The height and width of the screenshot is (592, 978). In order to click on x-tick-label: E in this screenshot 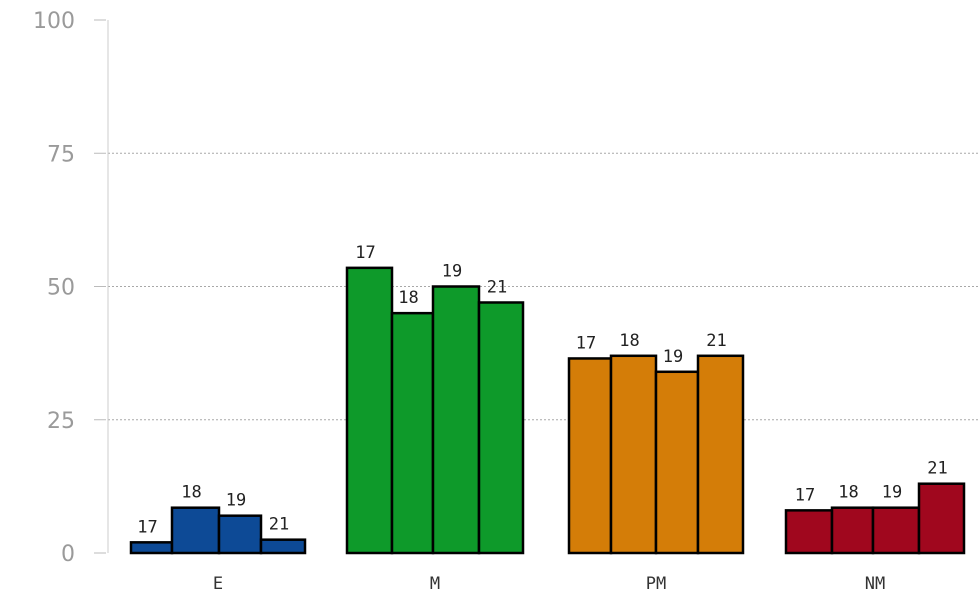, I will do `click(218, 583)`.